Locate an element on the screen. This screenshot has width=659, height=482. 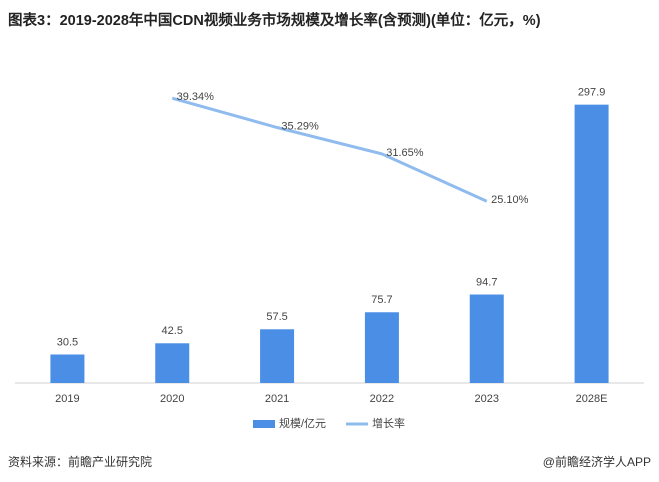
line-label: 35.29% is located at coordinates (300, 126).